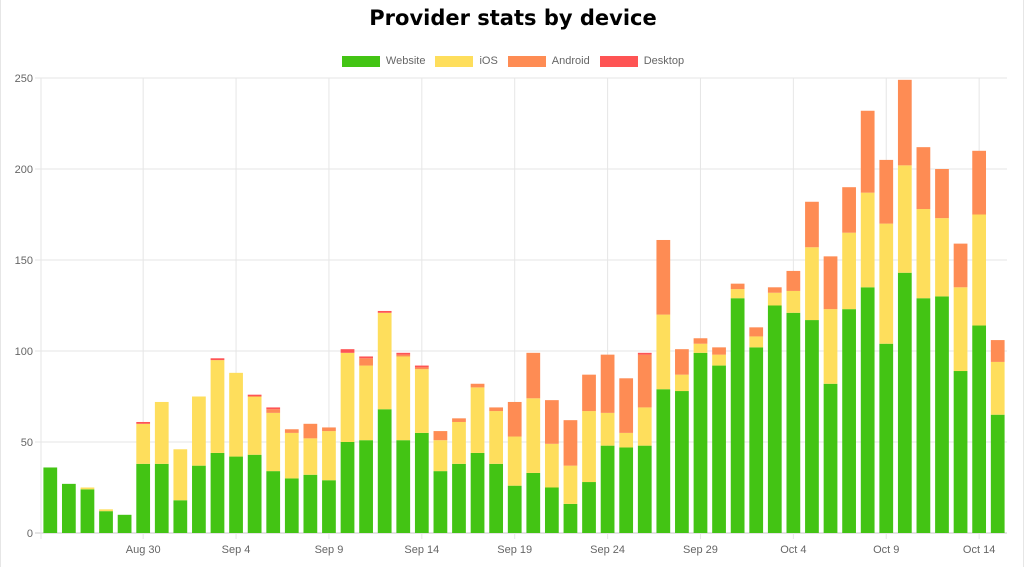 The image size is (1024, 567). Describe the element at coordinates (548, 61) in the screenshot. I see `legend-item-android: Android` at that location.